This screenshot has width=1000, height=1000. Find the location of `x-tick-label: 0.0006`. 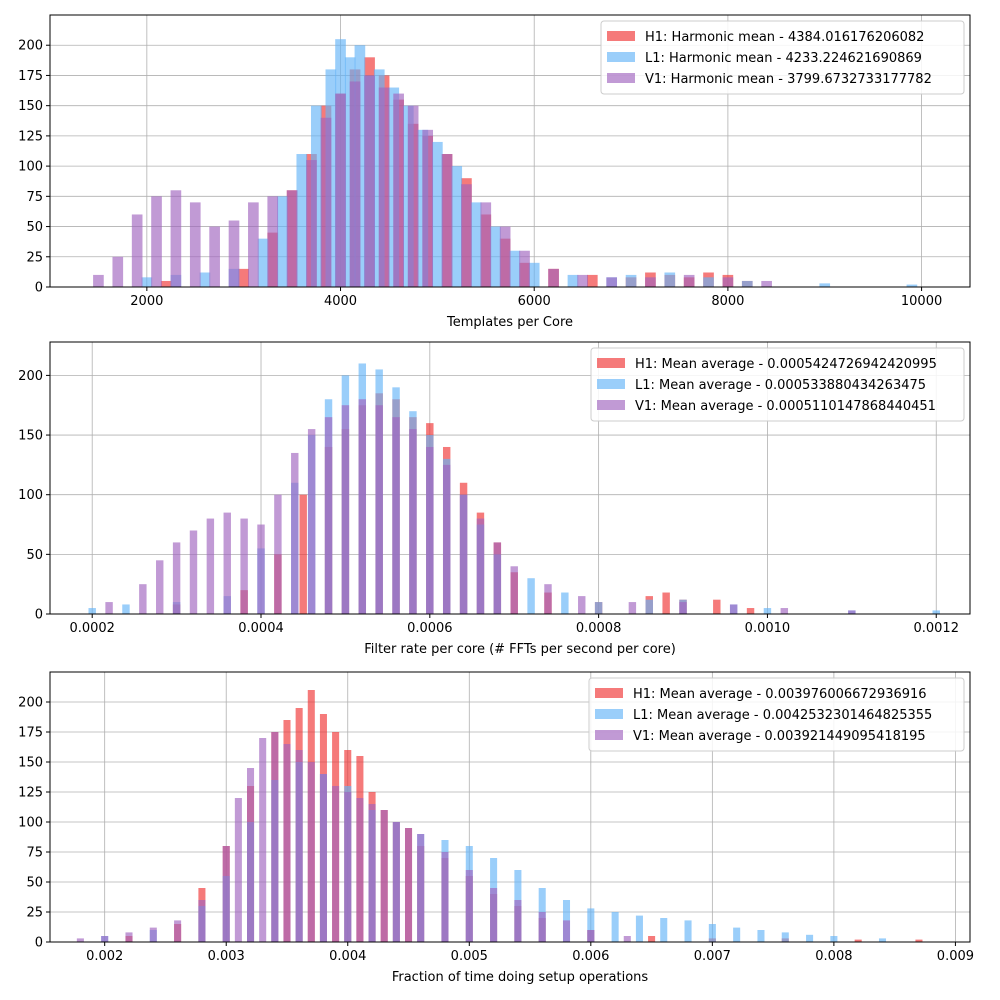

x-tick-label: 0.0006 is located at coordinates (430, 628).